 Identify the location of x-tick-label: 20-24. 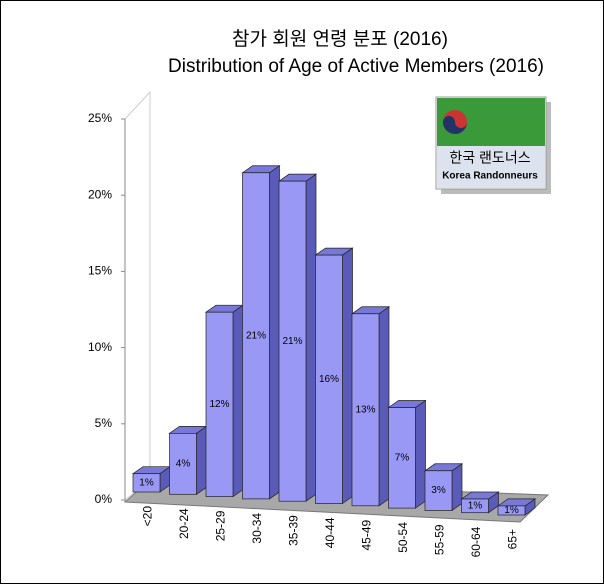
(184, 523).